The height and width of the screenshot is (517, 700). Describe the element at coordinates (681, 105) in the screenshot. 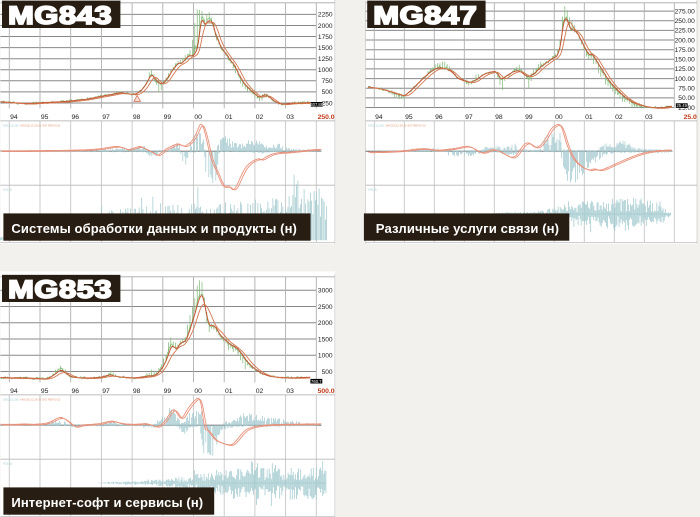

I see `svg-text: 25.49` at that location.